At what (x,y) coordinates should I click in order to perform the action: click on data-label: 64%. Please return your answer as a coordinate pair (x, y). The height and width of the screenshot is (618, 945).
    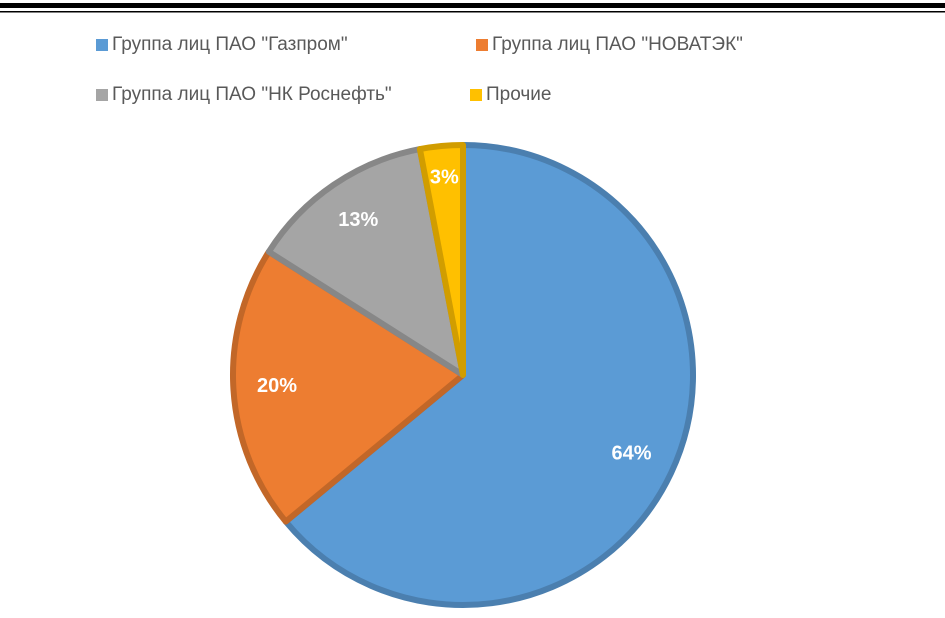
    Looking at the image, I should click on (632, 454).